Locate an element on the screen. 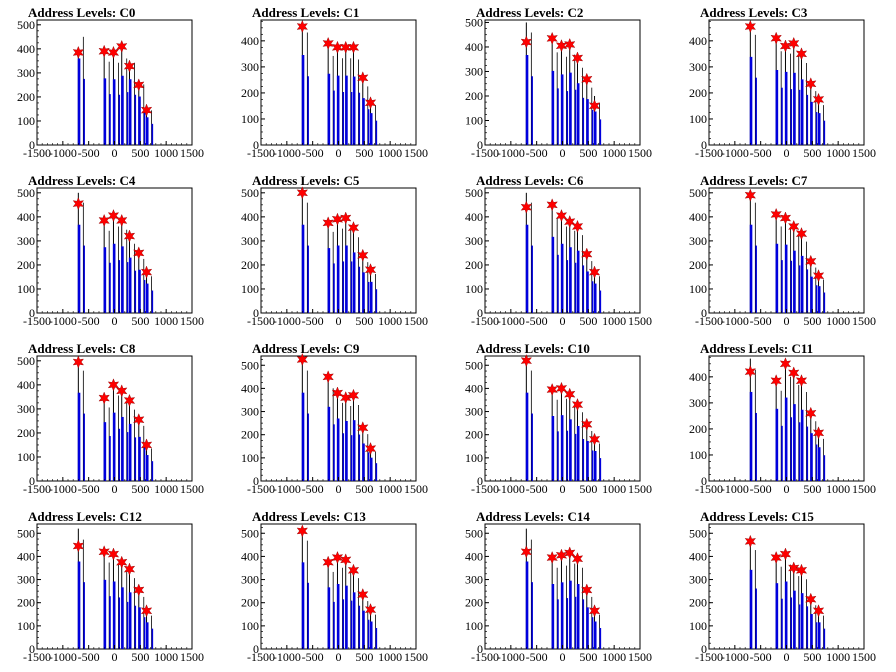 The width and height of the screenshot is (896, 672). y-tick-label: 200 is located at coordinates (474, 96).